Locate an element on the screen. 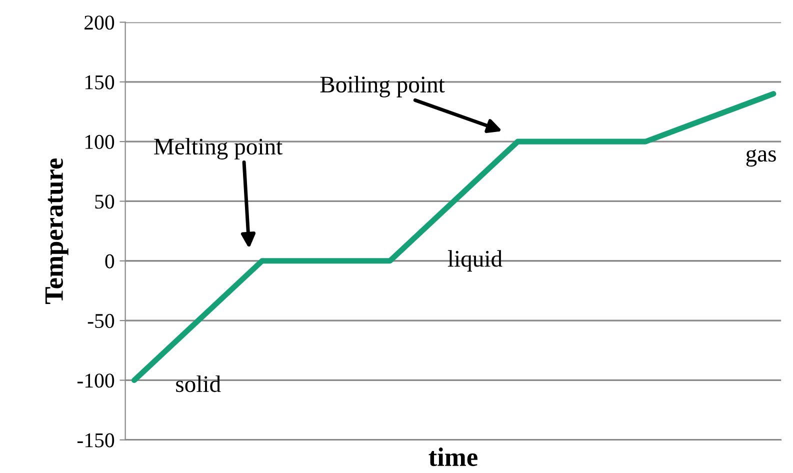 The height and width of the screenshot is (473, 793). annotation: liquid is located at coordinates (475, 261).